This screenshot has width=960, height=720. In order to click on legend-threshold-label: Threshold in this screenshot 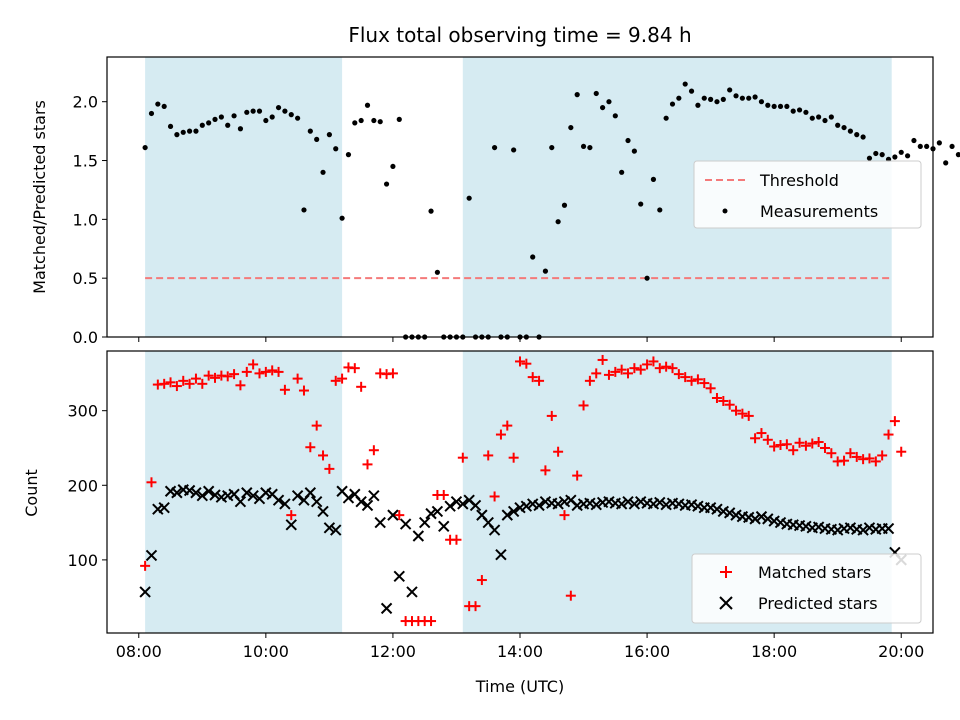, I will do `click(799, 180)`.